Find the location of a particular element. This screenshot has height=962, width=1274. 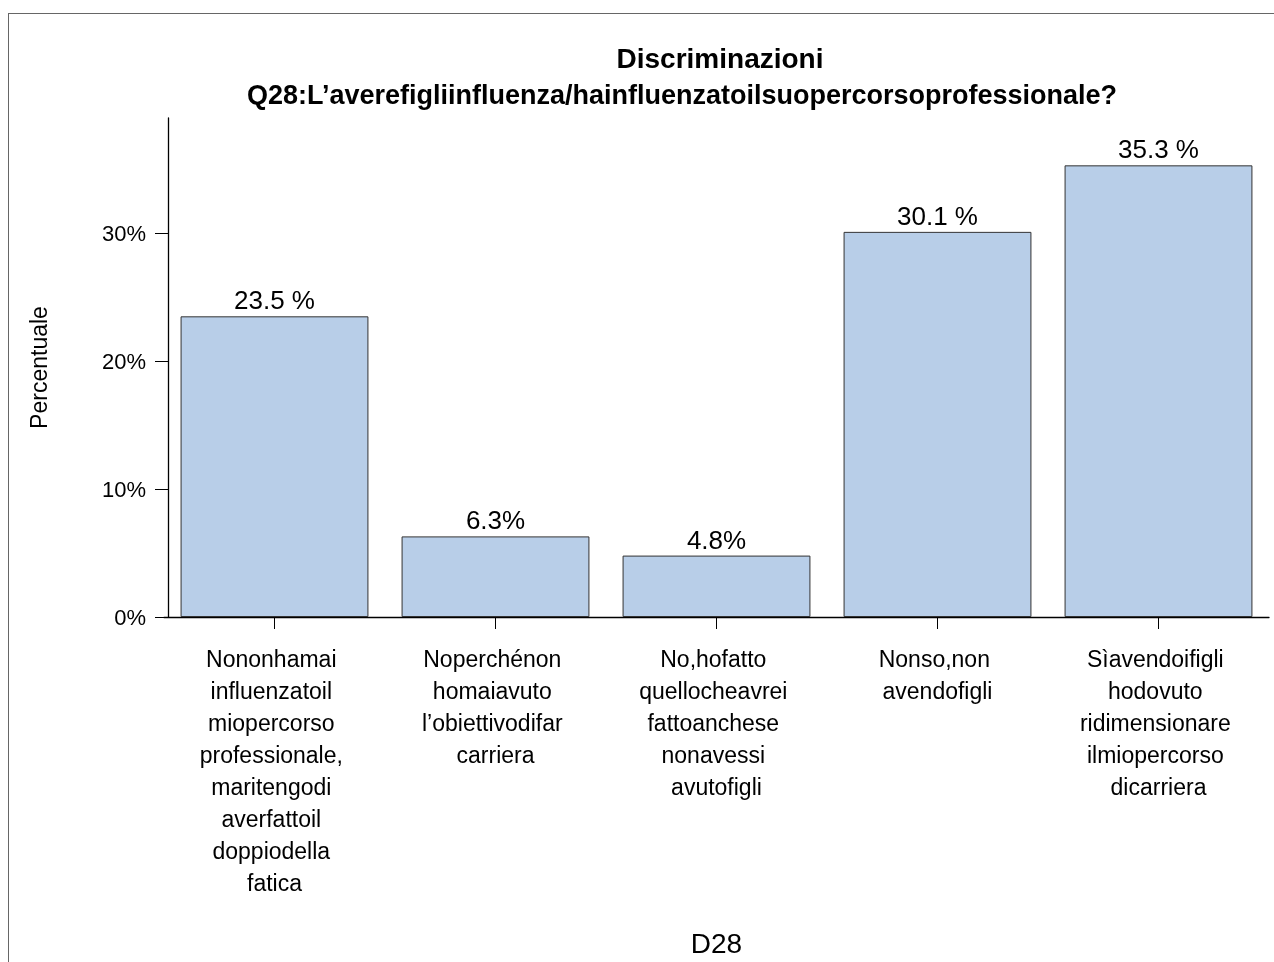

x-tick-label: Nonso,non avendofigli is located at coordinates (937, 675).